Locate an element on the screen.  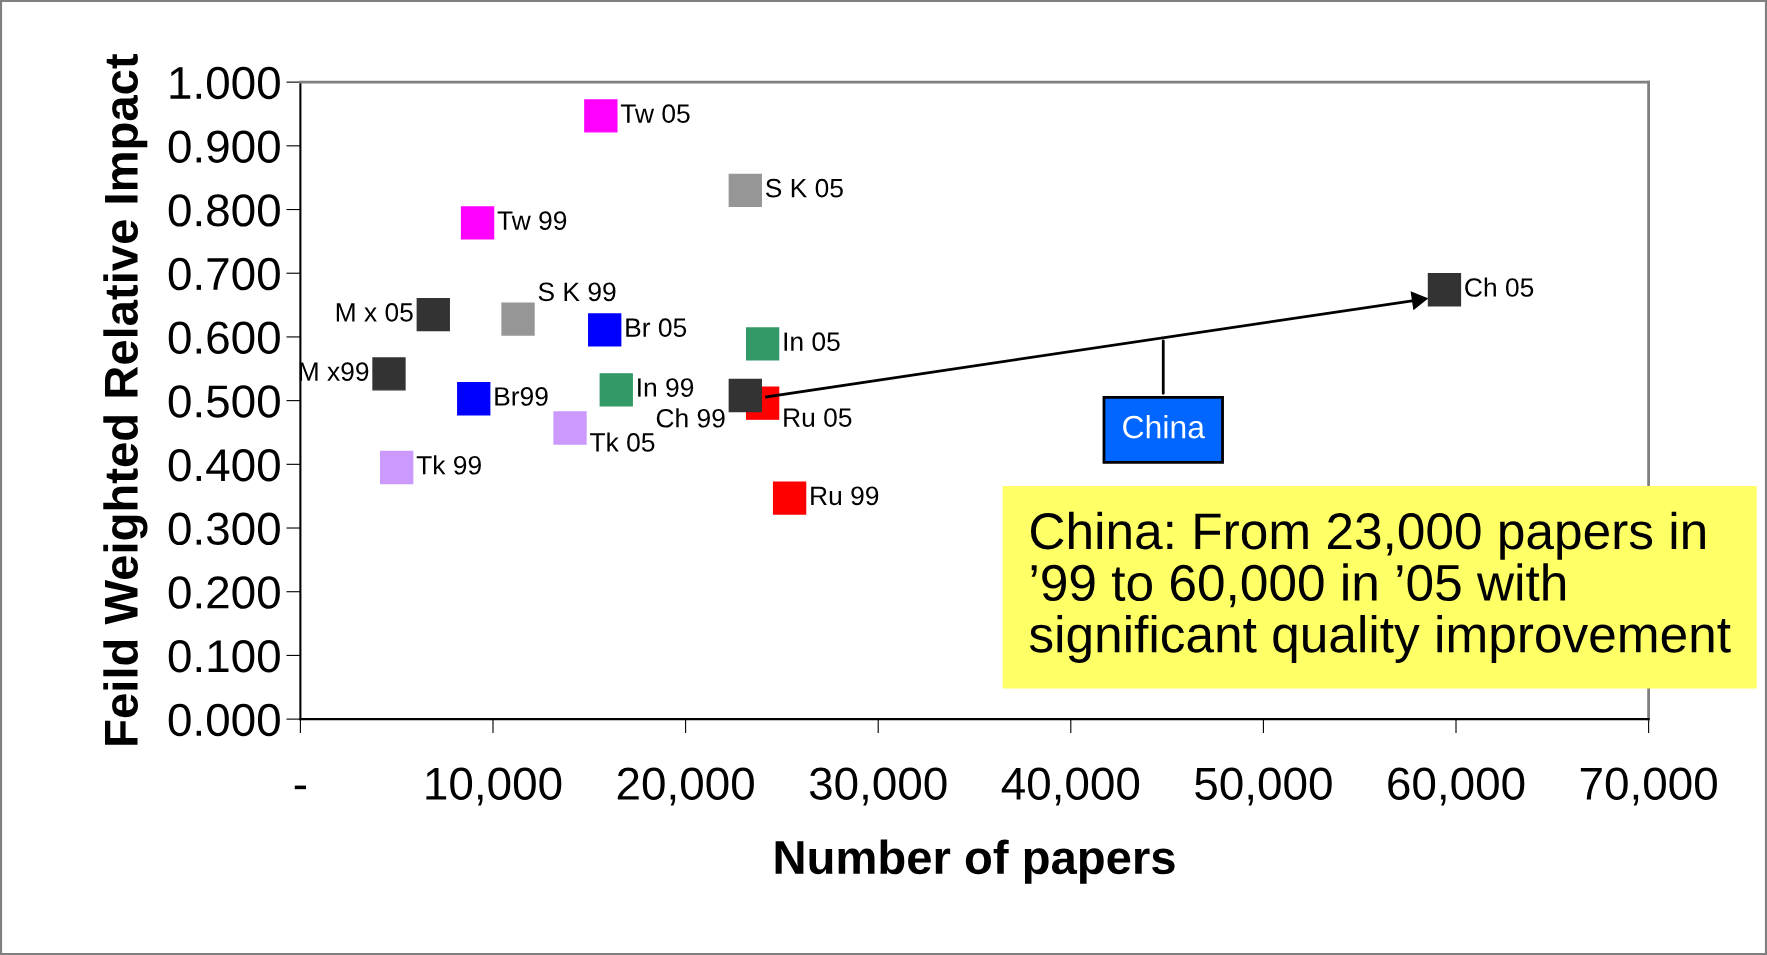
y-tick-label: 0.300 is located at coordinates (224, 529).